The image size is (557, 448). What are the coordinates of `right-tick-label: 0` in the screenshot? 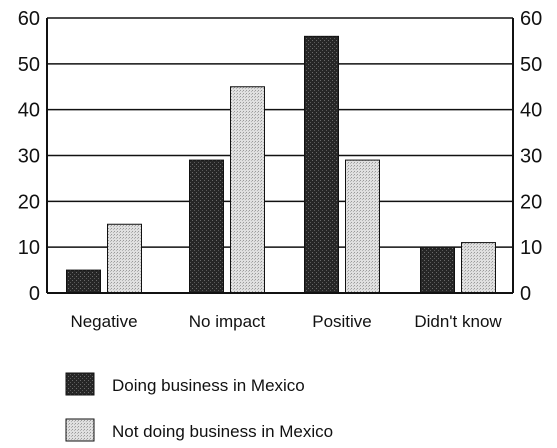 It's located at (525, 294).